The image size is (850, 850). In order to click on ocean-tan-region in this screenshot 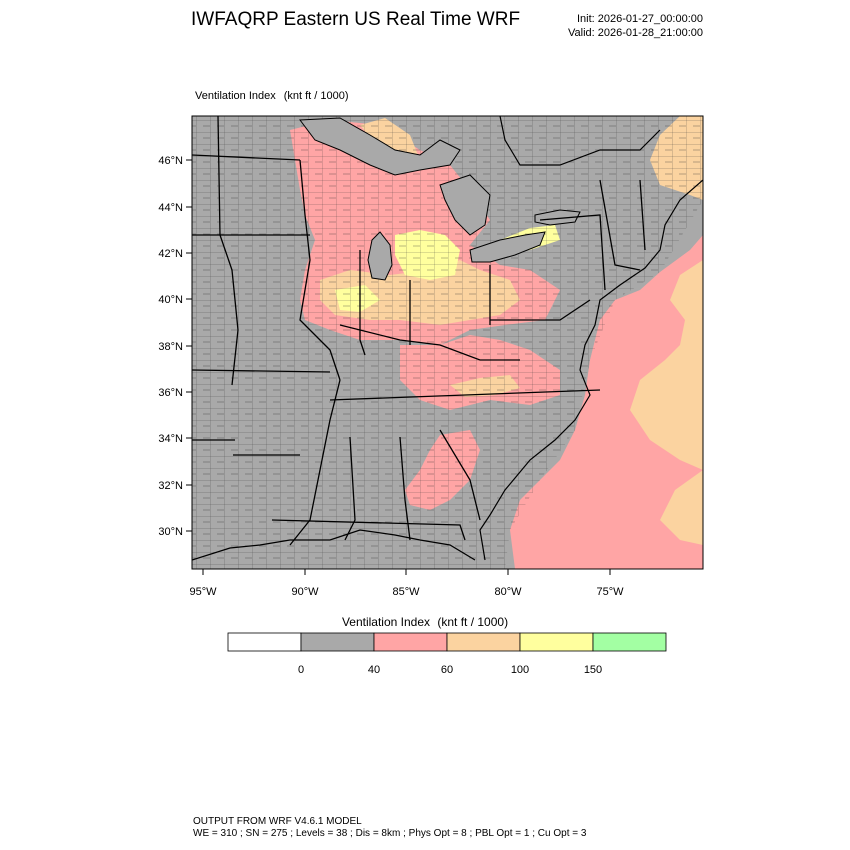, I will do `click(666, 365)`.